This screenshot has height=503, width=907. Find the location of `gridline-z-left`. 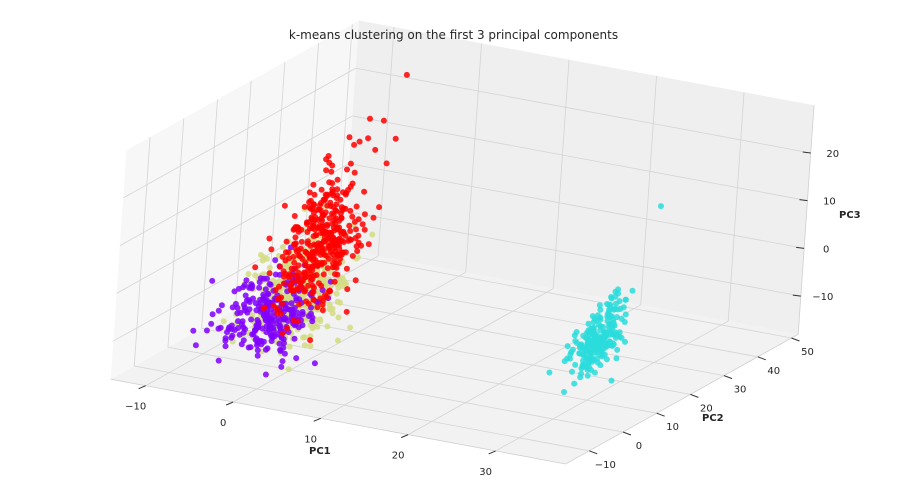

gridline-z-left is located at coordinates (239, 133).